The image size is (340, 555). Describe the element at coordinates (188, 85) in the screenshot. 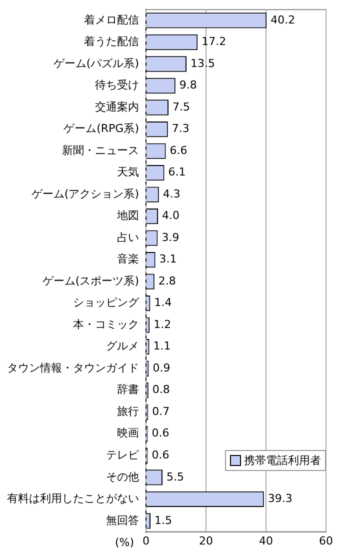

I see `data-label: 9.8` at that location.